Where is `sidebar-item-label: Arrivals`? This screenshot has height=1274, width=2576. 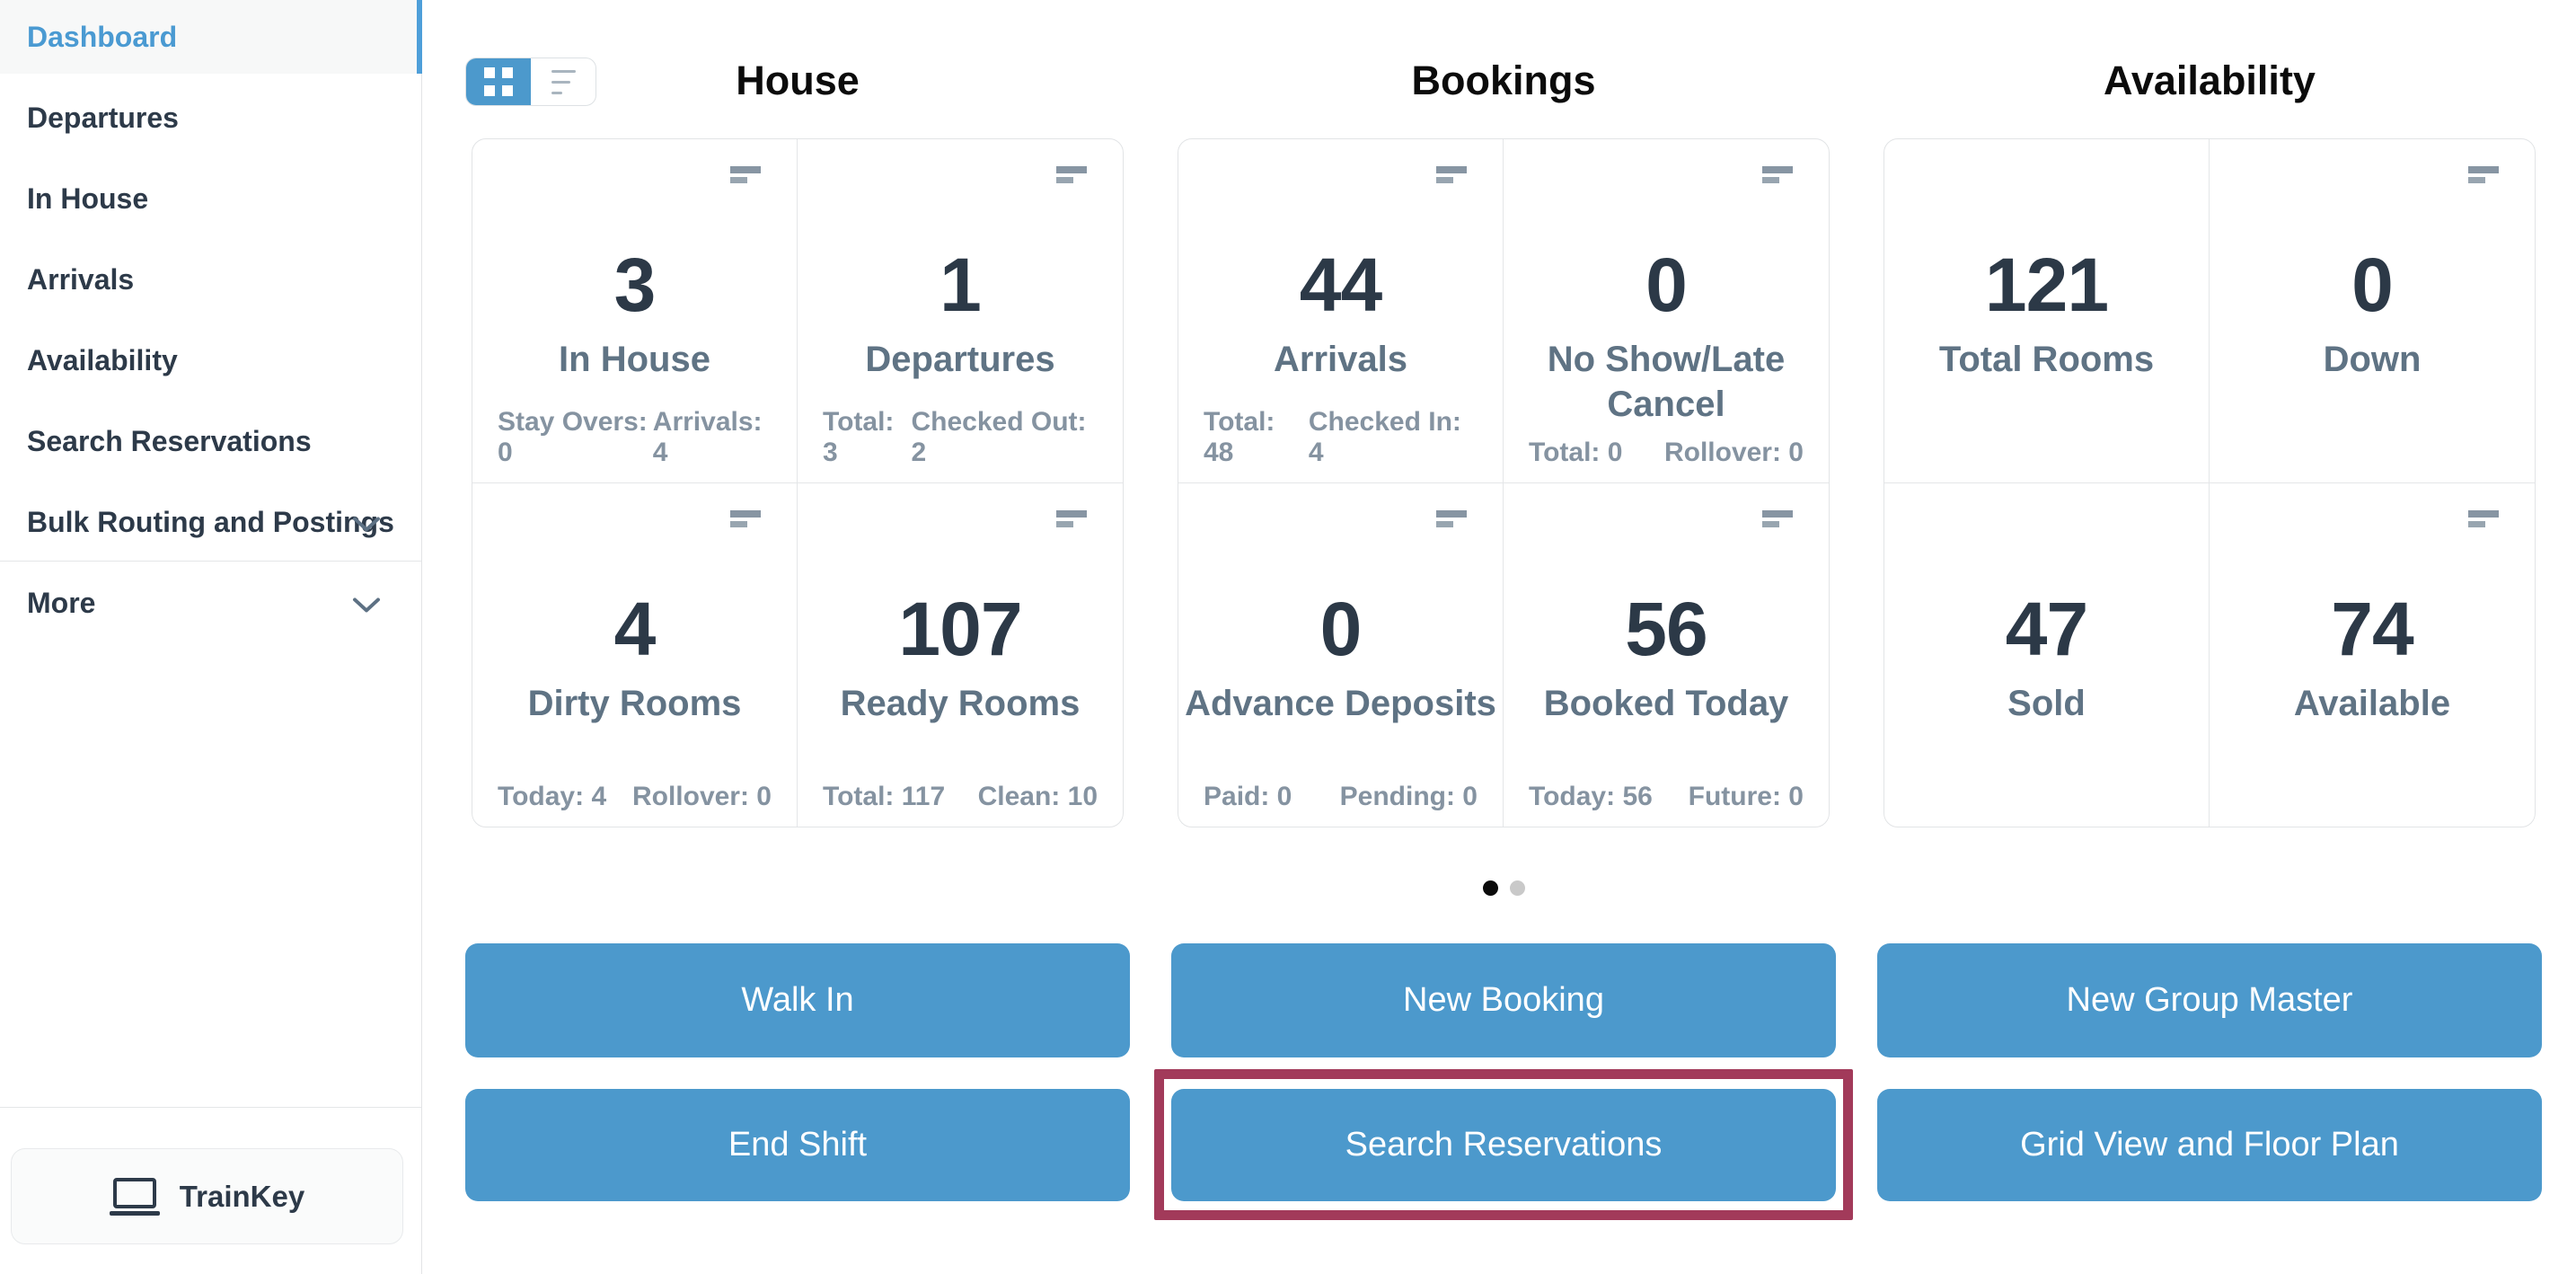 sidebar-item-label: Arrivals is located at coordinates (81, 279).